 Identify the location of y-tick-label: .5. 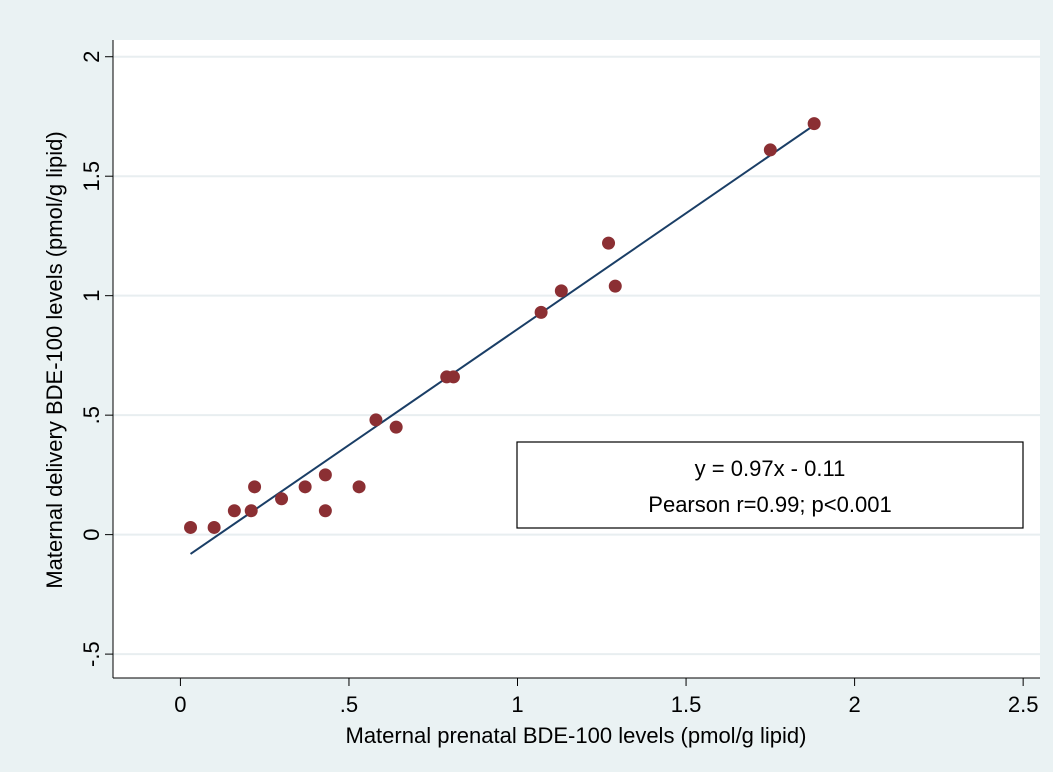
(91, 415).